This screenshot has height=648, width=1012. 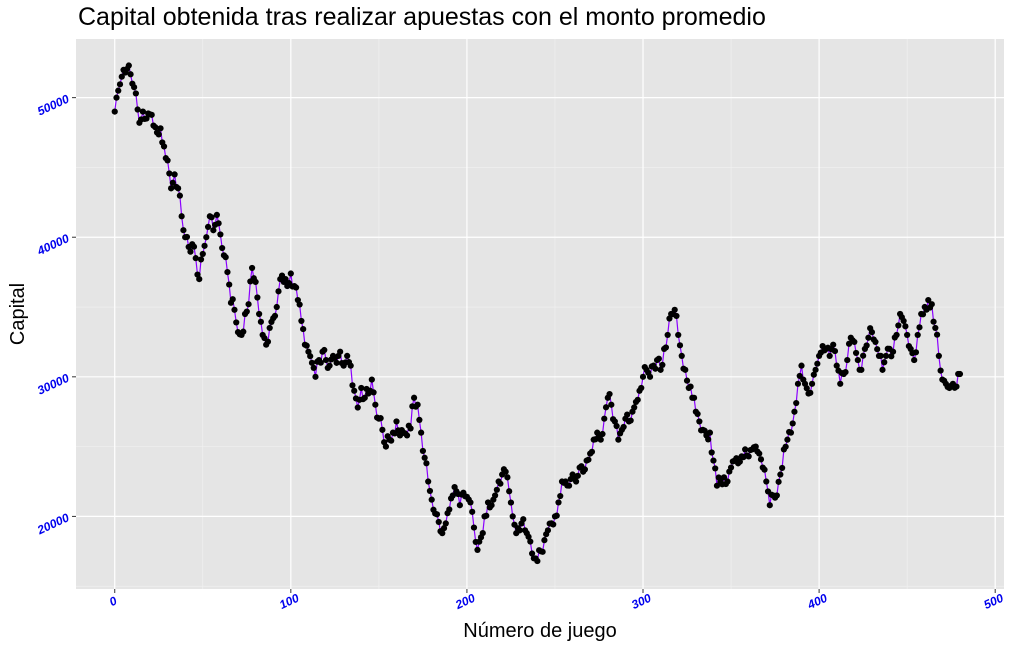 I want to click on x-tick-label: 400, so click(x=816, y=602).